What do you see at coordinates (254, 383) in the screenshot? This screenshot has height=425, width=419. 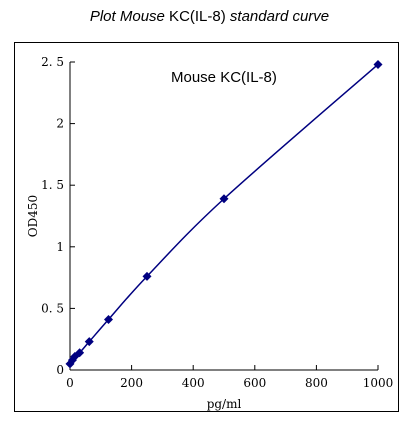 I see `x-tick-label: 600` at bounding box center [254, 383].